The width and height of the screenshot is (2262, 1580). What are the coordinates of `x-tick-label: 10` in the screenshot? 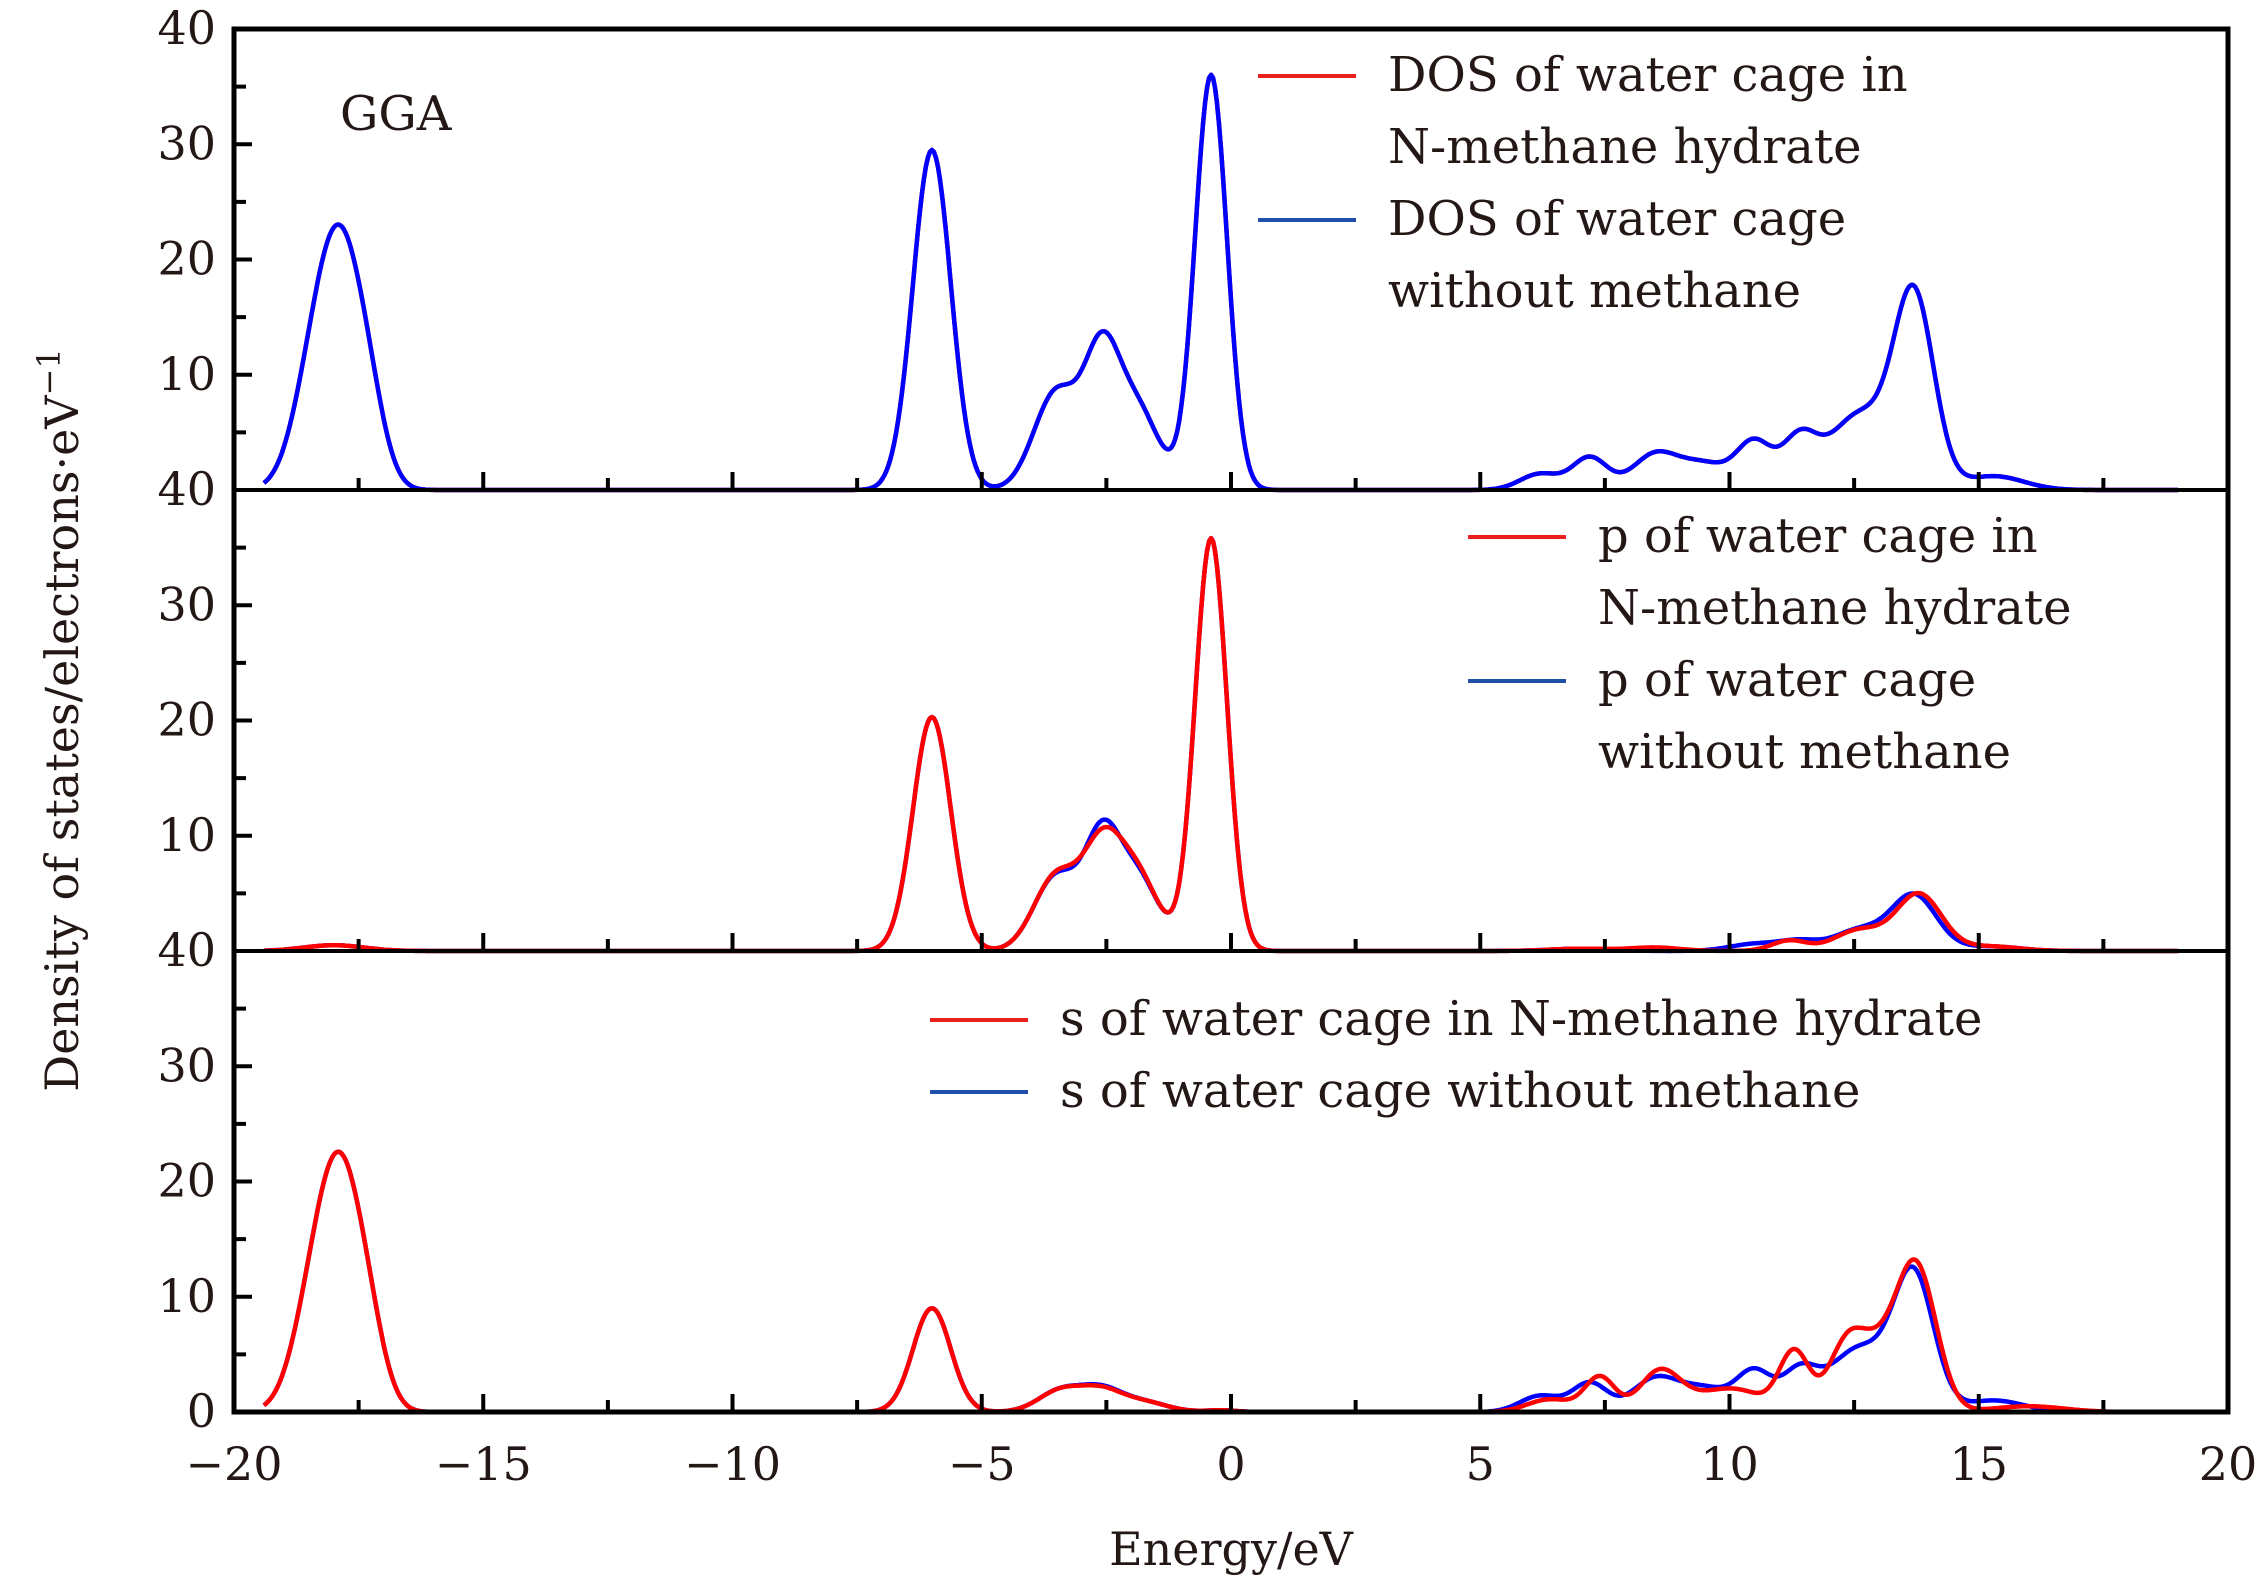 It's located at (1729, 1464).